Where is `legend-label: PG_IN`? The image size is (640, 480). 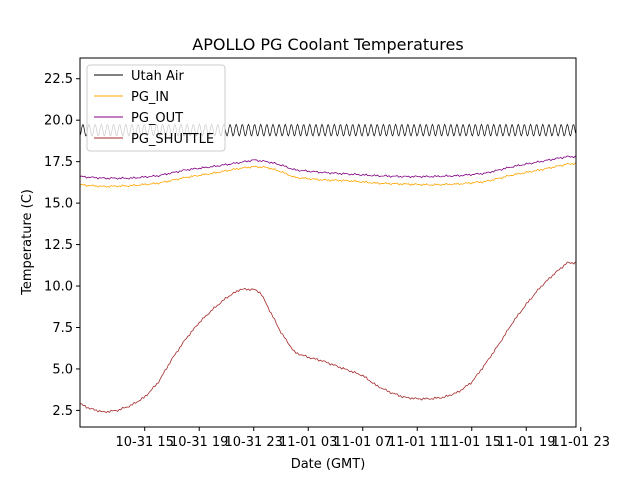
legend-label: PG_IN is located at coordinates (150, 97).